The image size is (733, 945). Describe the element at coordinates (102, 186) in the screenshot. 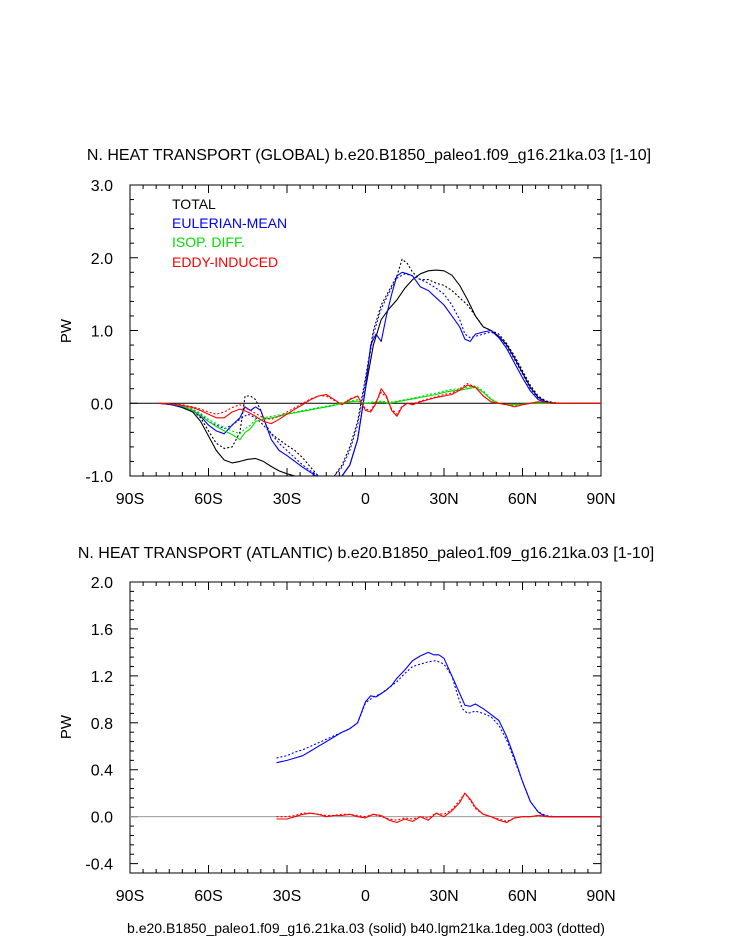

I see `global-y-tick-label: 3.0` at that location.